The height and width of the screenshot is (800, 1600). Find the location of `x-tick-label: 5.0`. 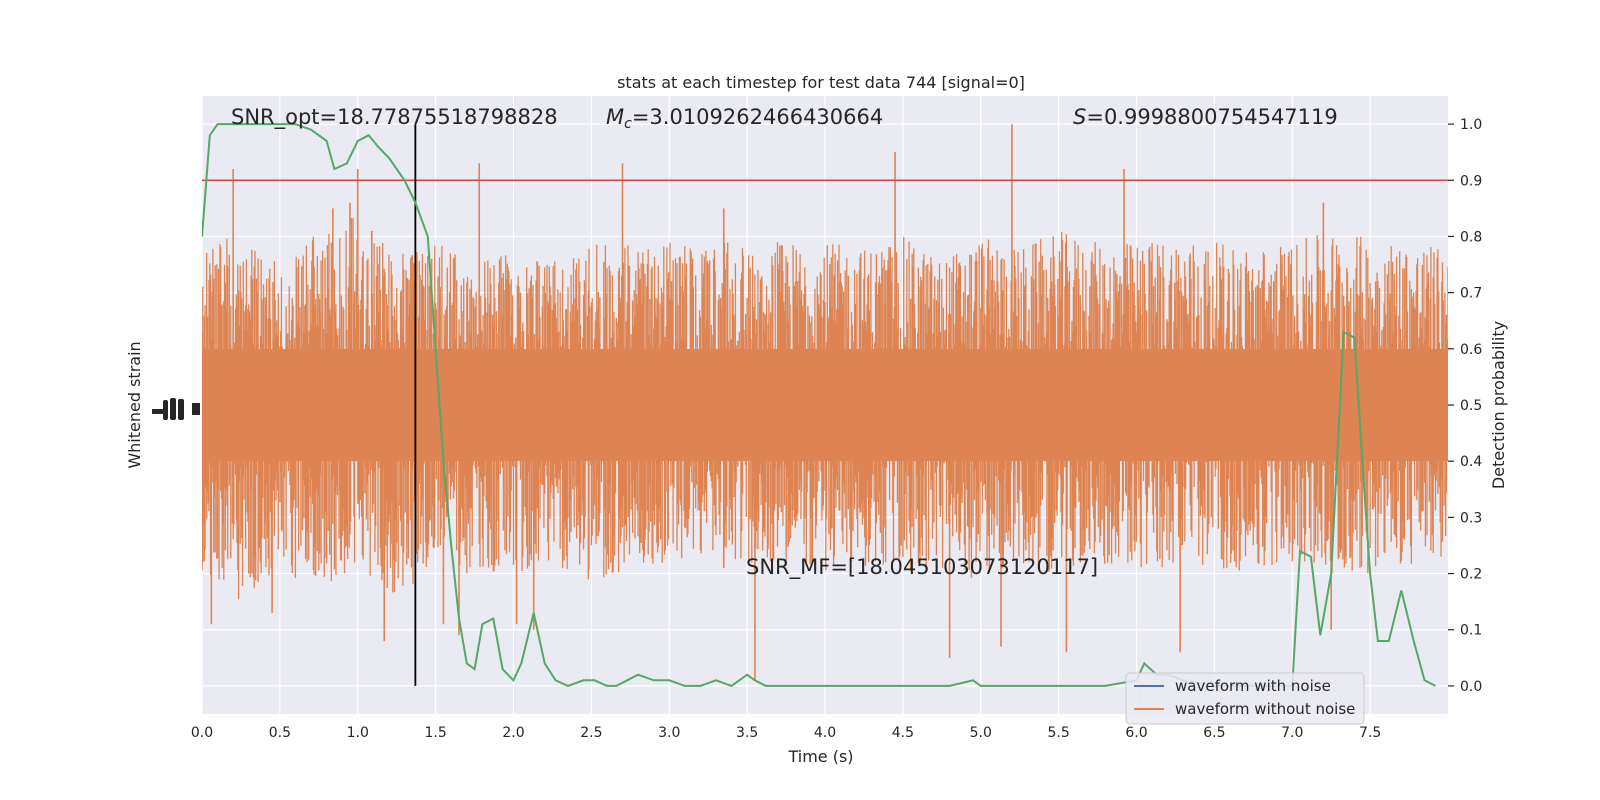

x-tick-label: 5.0 is located at coordinates (981, 733).